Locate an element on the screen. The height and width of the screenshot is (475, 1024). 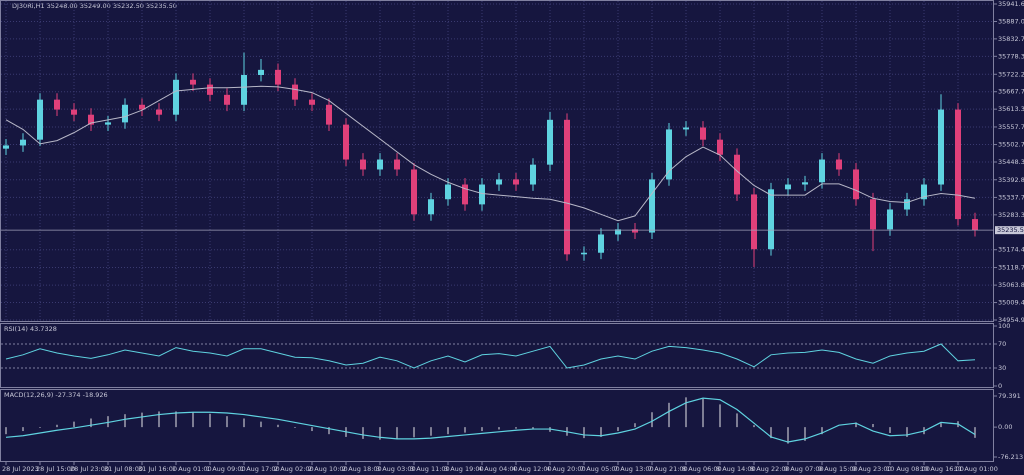
last-price-box is located at coordinates (1009, 230).